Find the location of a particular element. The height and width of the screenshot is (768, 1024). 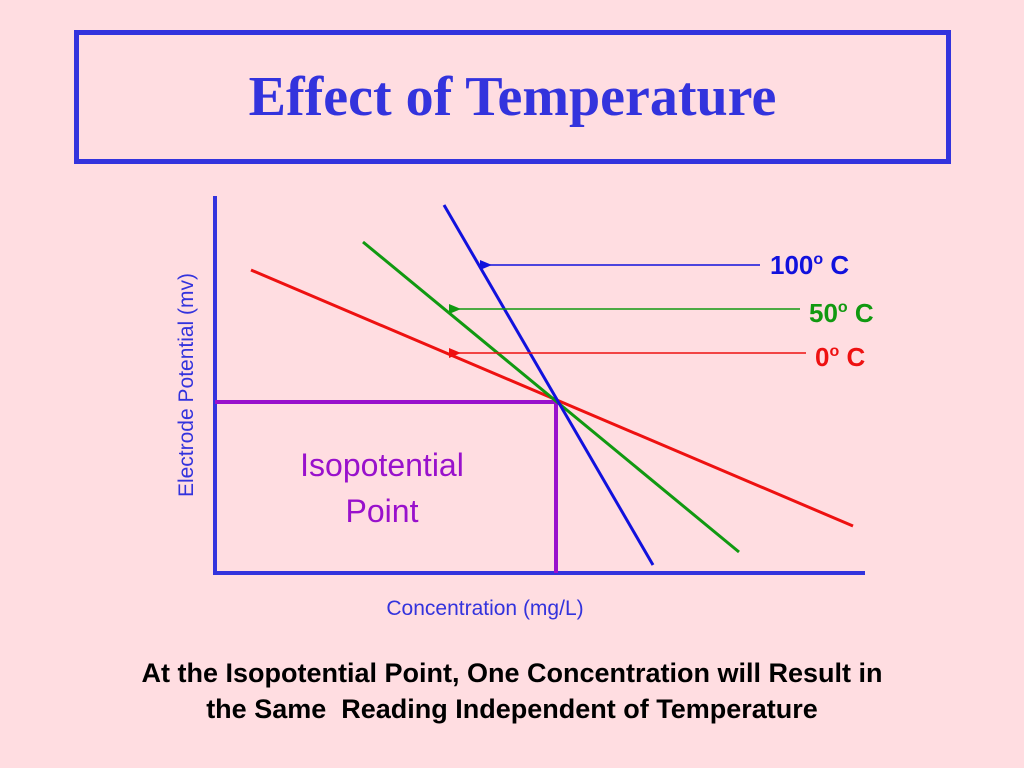

label-100c: 100o C is located at coordinates (809, 265).